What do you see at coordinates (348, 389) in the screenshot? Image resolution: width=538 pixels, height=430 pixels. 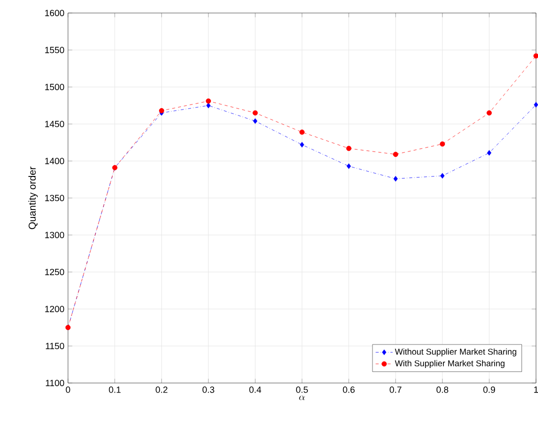 I see `x-tick-label: 0.6` at bounding box center [348, 389].